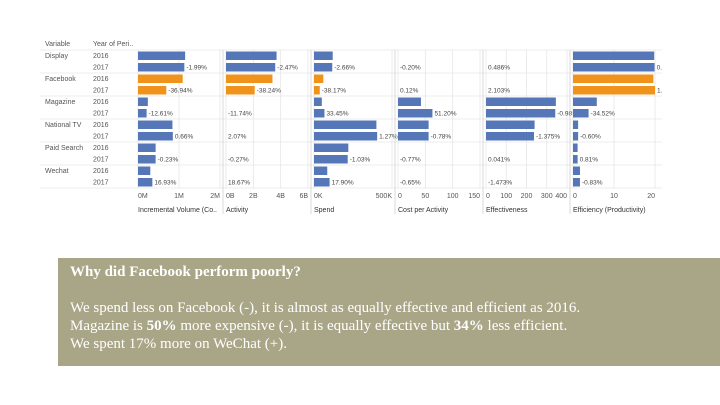 This screenshot has height=405, width=720. What do you see at coordinates (287, 68) in the screenshot?
I see `data-label: -2.47%` at bounding box center [287, 68].